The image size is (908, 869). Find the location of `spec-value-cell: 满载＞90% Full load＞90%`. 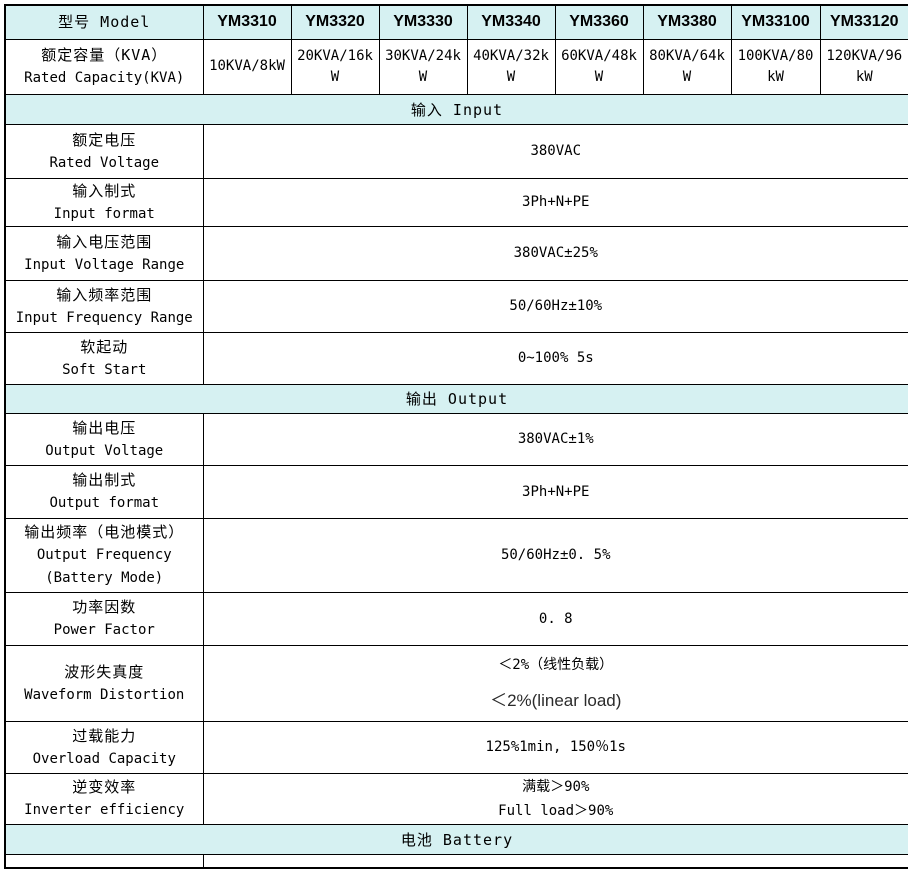

spec-value-cell: 满载＞90% Full load＞90% is located at coordinates (555, 798).